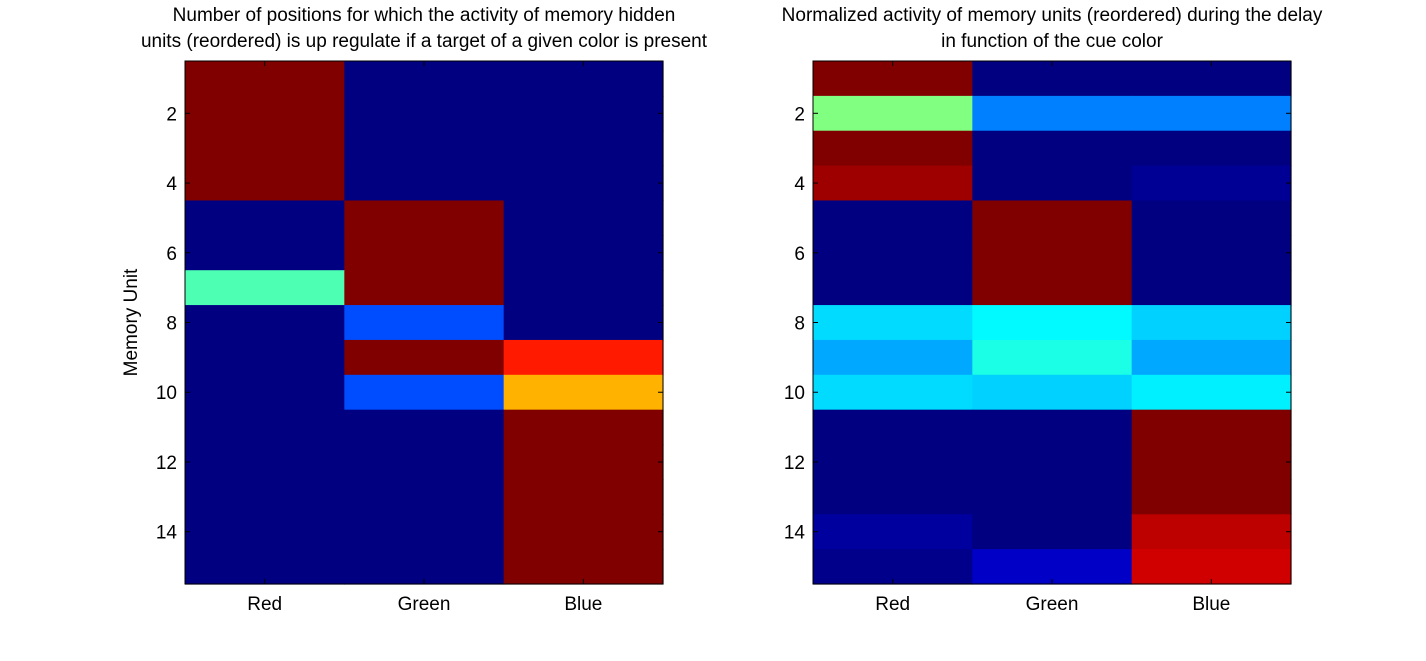 This screenshot has height=661, width=1426. I want to click on chart-title-line: in function of the cue color, so click(1052, 41).